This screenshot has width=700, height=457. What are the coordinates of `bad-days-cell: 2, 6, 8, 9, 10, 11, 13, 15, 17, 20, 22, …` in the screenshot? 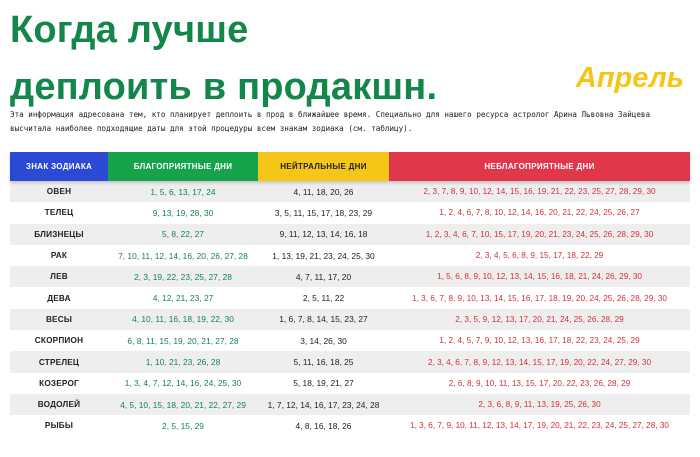 It's located at (539, 383).